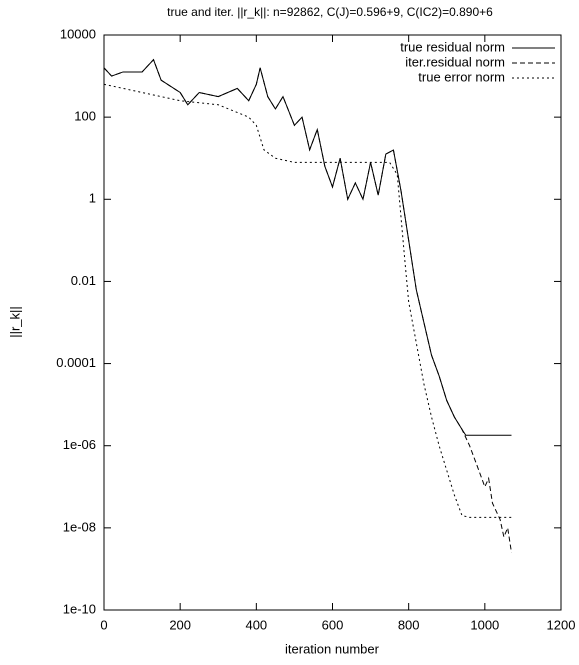 This screenshot has height=665, width=579. I want to click on x-axis-label: iteration number, so click(332, 648).